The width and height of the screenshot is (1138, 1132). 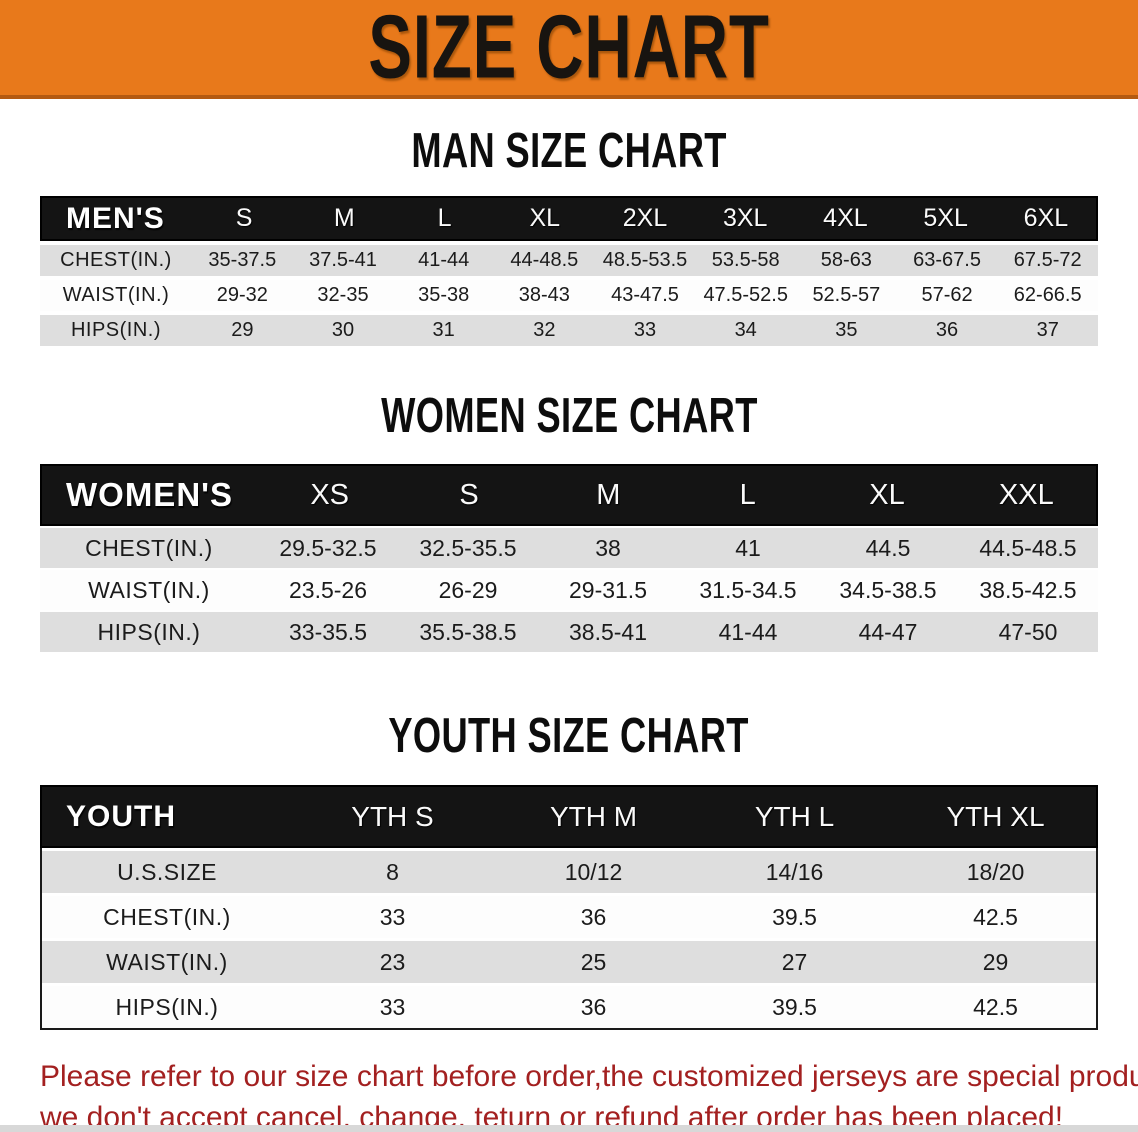 I want to click on table-cell: 47-50, so click(x=1028, y=631).